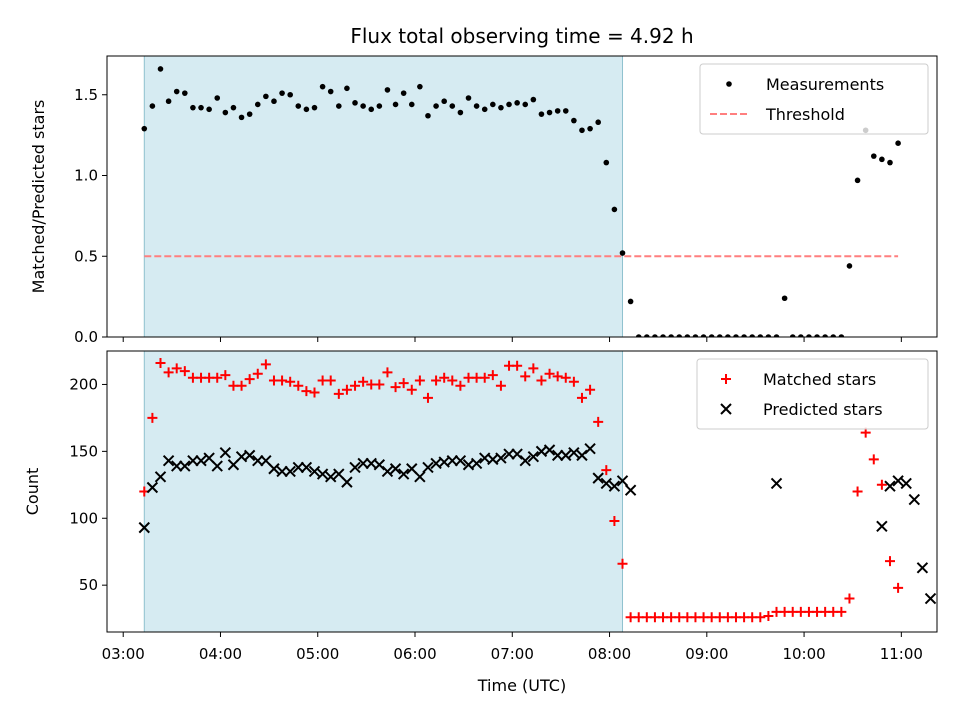 This screenshot has height=720, width=960. Describe the element at coordinates (814, 99) in the screenshot. I see `legend: Measurements Threshold` at that location.